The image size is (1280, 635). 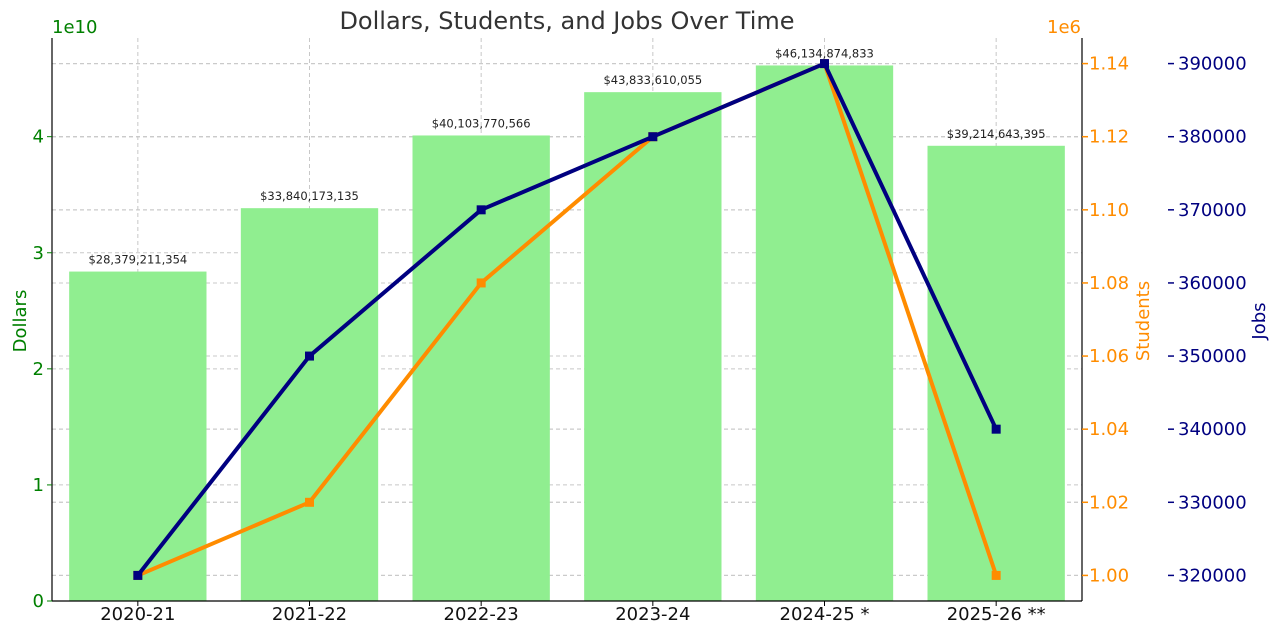 What do you see at coordinates (309, 196) in the screenshot?
I see `bar-data-label: $33,840,173,135` at bounding box center [309, 196].